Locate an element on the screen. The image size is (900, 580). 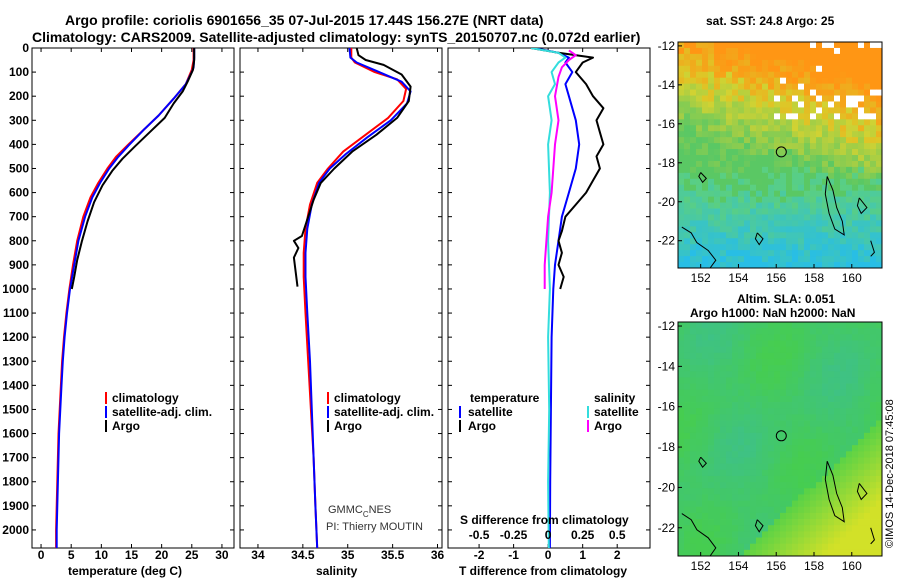
sla-map-ticks: 152 154 156 158 160-12-14-16-18-20-22 is located at coordinates (760, 446).